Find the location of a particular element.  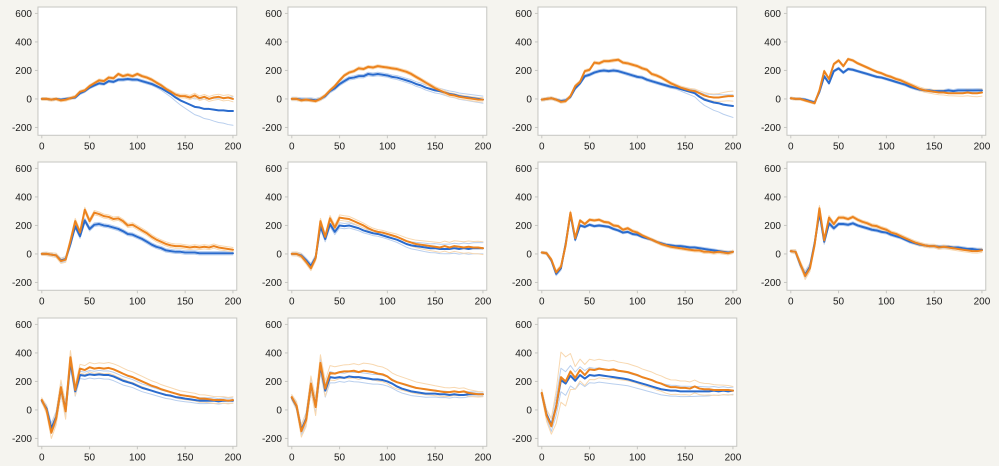

subplot-r1c2: -200 0 200 400 600 0 50 100 150 200 is located at coordinates (375, 77).